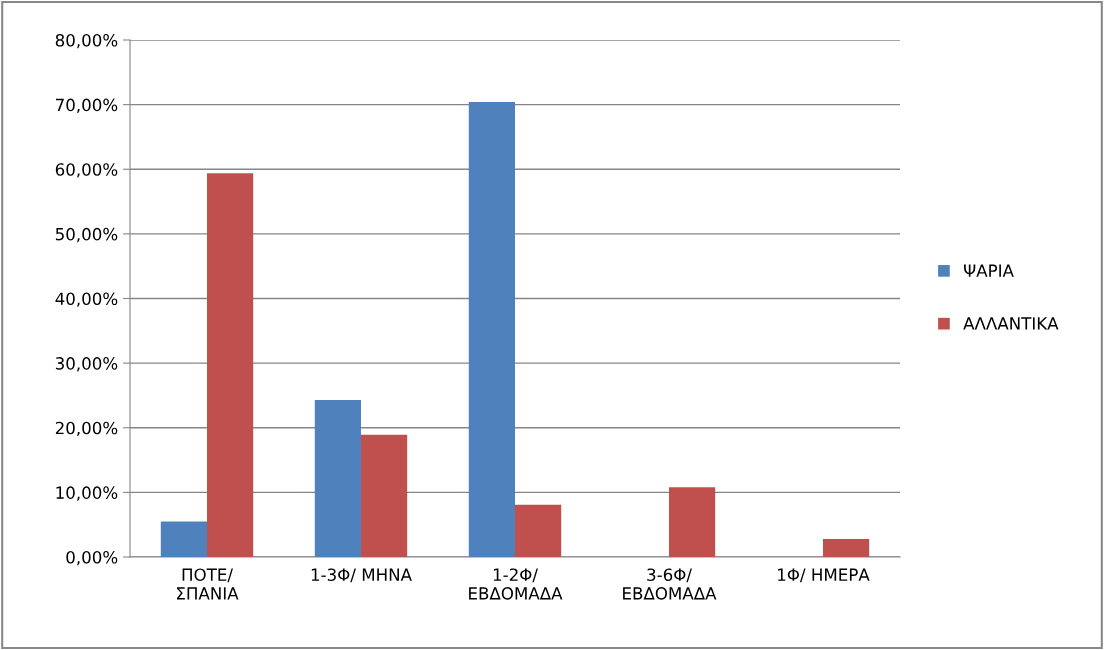  What do you see at coordinates (86, 364) in the screenshot?
I see `y-tick-label: 30,00%` at bounding box center [86, 364].